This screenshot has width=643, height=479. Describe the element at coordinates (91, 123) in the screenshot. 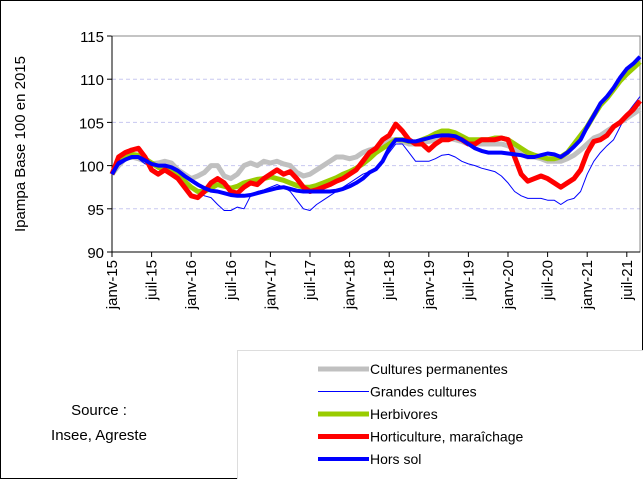

I see `y-tick-label: 105` at that location.